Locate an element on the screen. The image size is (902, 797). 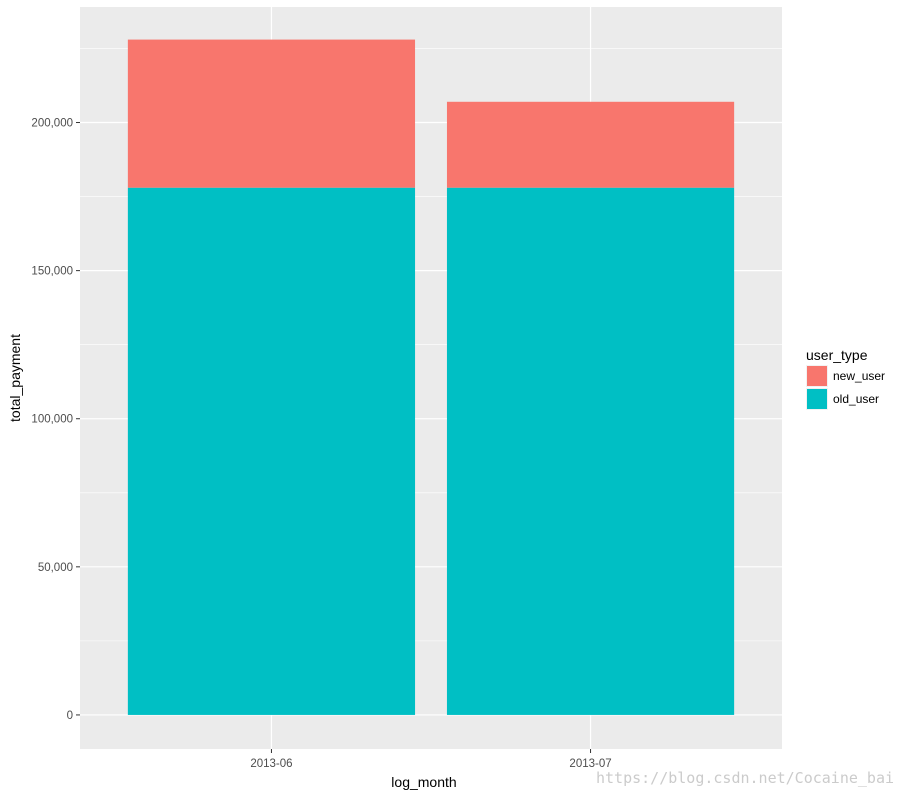
y-tick-label: 0 is located at coordinates (70, 716).